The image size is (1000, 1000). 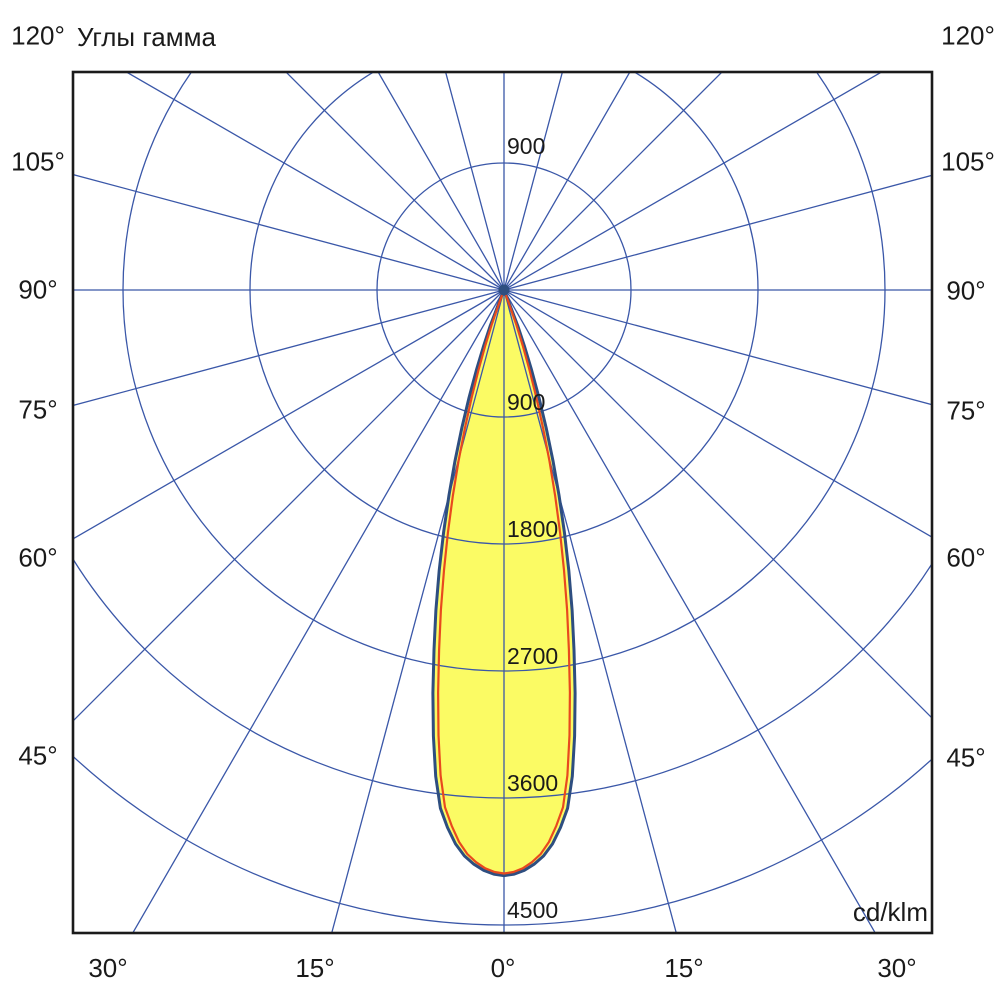 I want to click on gamma-label-left-60: 60°, so click(x=38, y=557).